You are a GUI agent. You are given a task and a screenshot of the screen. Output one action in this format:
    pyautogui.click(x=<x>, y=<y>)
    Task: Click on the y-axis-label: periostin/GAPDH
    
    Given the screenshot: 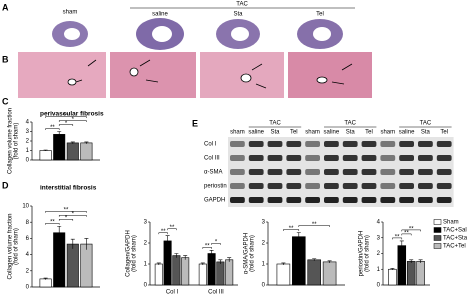 What is the action you would take?
    pyautogui.click(x=362, y=254)
    